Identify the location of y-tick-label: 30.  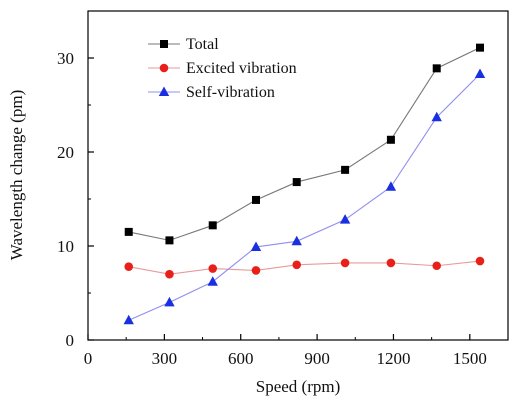
(65, 58).